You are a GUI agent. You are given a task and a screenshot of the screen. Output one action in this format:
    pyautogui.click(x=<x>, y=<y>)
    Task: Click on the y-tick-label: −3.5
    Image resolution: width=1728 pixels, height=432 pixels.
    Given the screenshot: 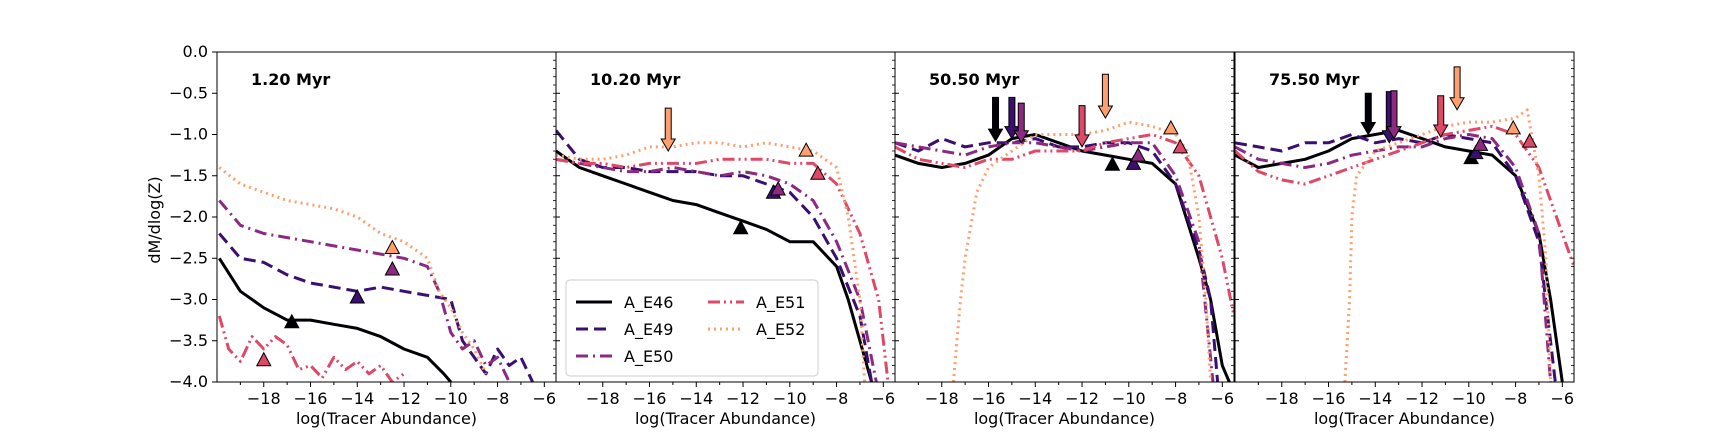 What is the action you would take?
    pyautogui.click(x=188, y=340)
    